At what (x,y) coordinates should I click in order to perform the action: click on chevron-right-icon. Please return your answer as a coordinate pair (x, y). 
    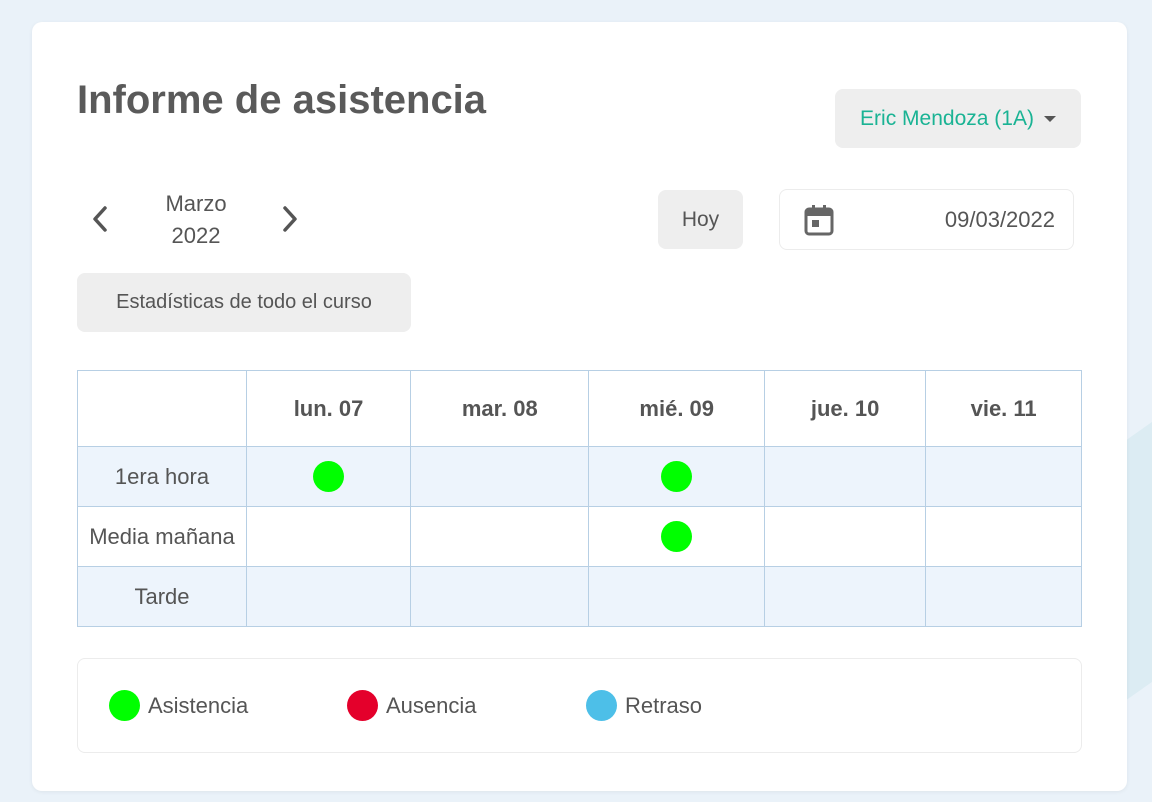
    Looking at the image, I should click on (290, 219).